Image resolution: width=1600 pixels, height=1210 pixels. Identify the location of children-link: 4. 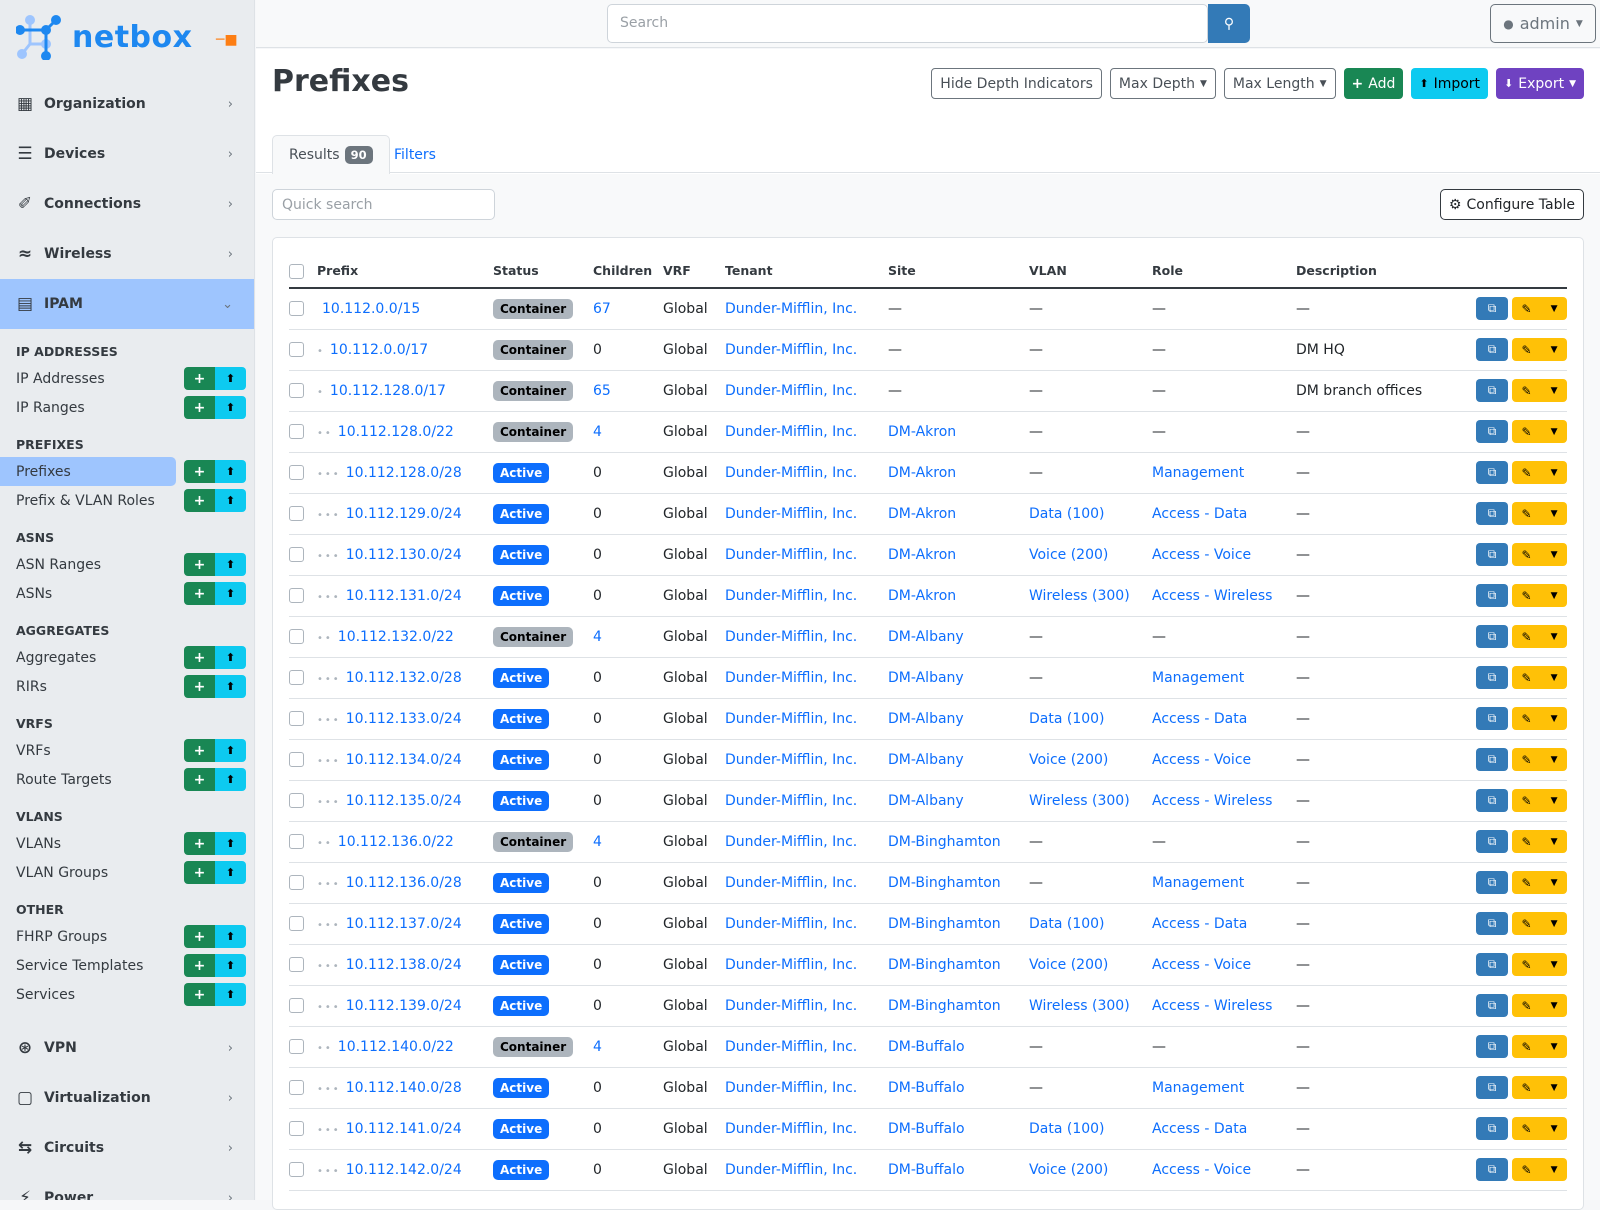
(597, 1046).